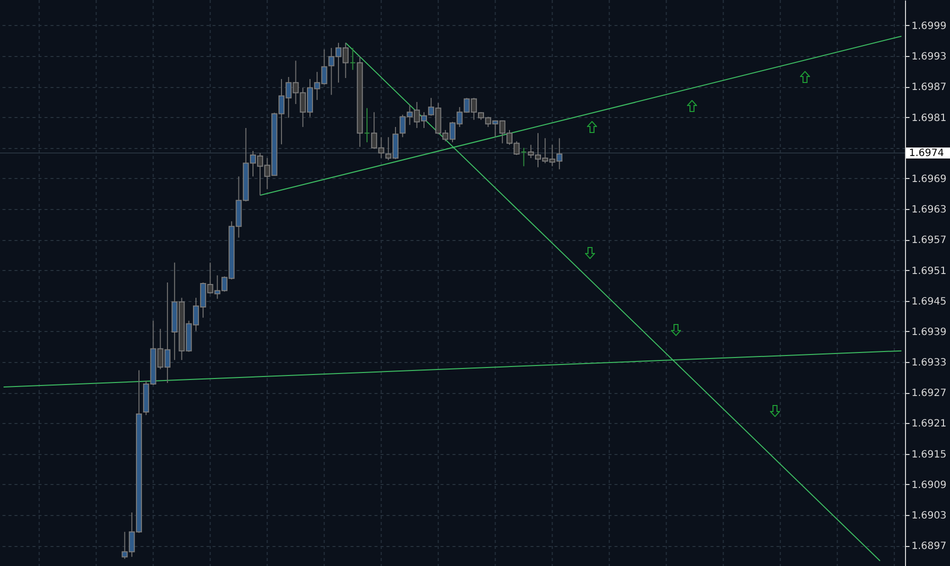  What do you see at coordinates (929, 57) in the screenshot?
I see `y-tick-label: 1.6993` at bounding box center [929, 57].